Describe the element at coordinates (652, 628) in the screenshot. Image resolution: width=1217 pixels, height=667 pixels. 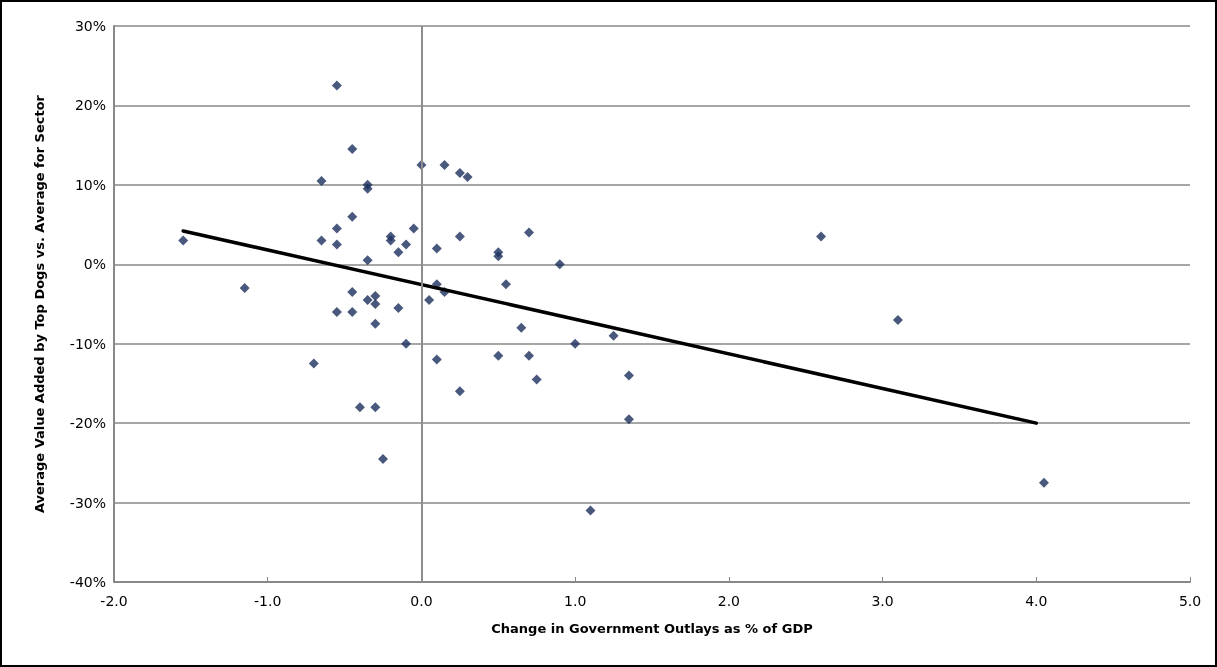
I see `x-axis-title: Change in Government Outlays as % of GDP` at that location.